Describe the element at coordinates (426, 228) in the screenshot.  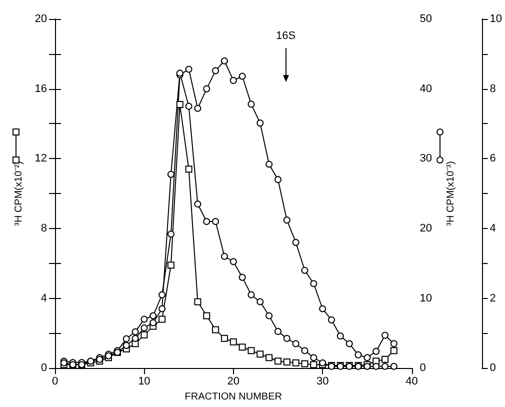
I see `y2-tick-label: 20` at that location.